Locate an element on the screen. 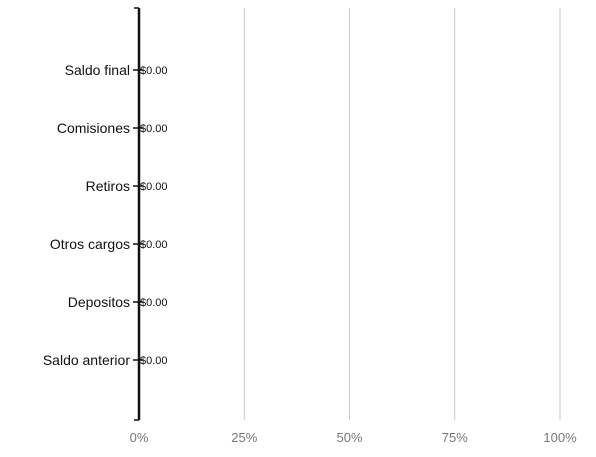 The width and height of the screenshot is (596, 457). x-tick-label: 50% is located at coordinates (349, 437).